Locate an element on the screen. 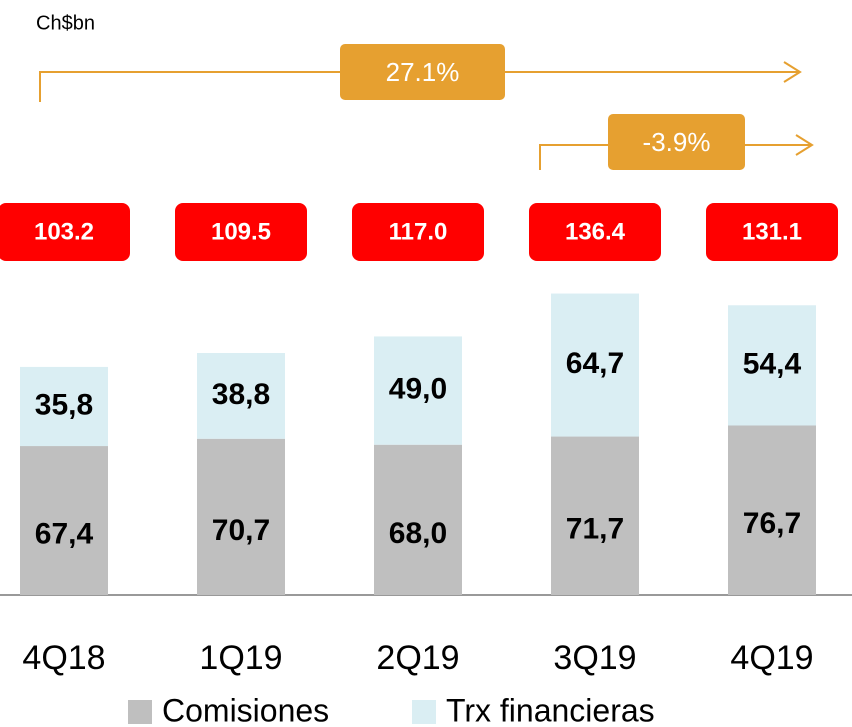 This screenshot has width=852, height=727. growth-label: -3.9% is located at coordinates (677, 142).